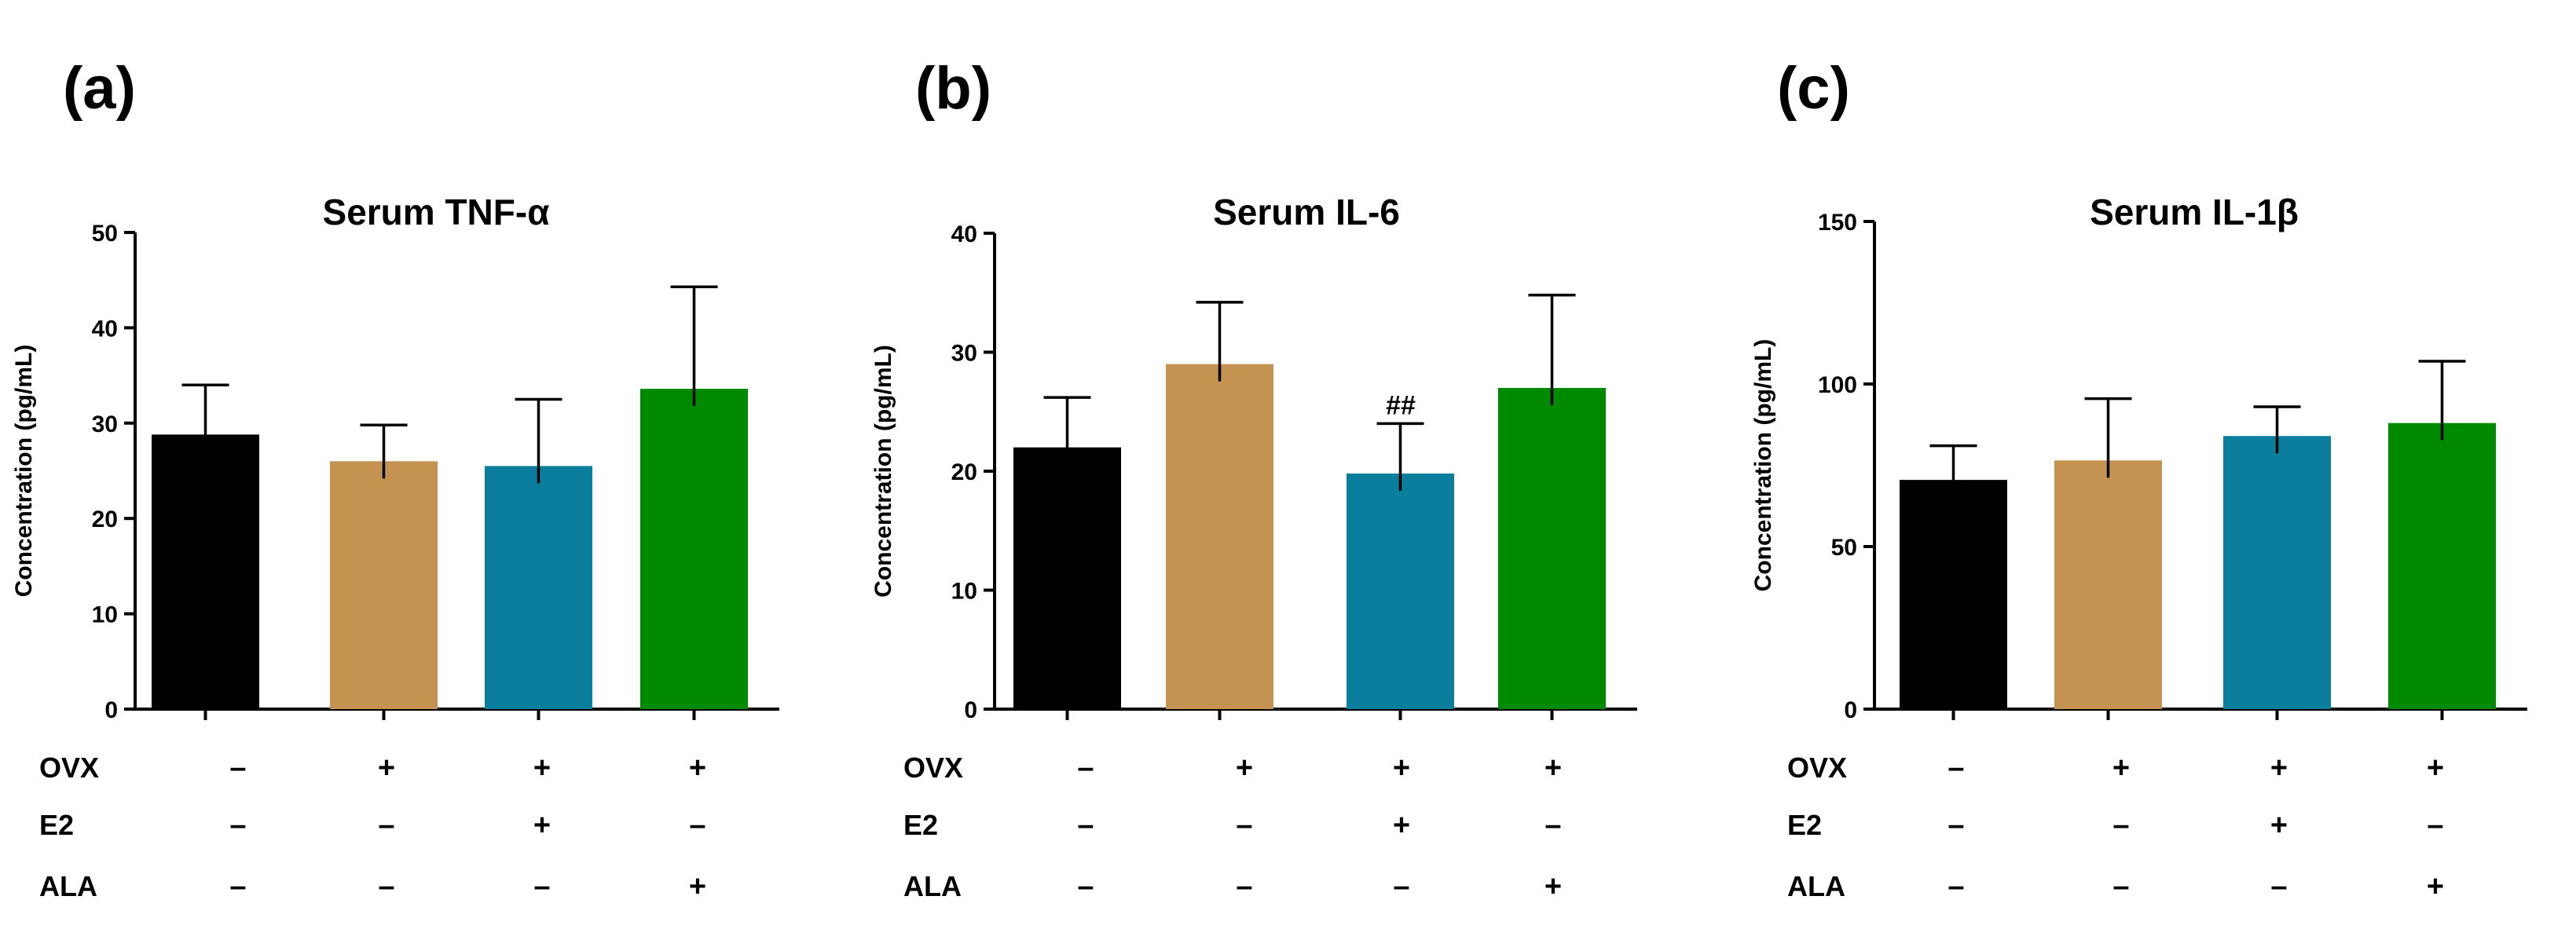 Image resolution: width=2576 pixels, height=929 pixels. I want to click on y-tick-label: 100, so click(1837, 385).